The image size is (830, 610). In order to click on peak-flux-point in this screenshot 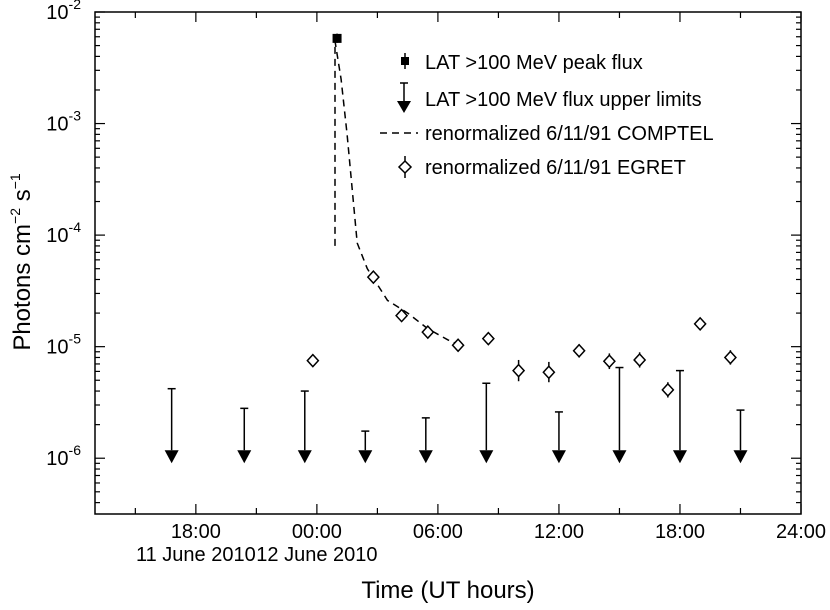, I will do `click(337, 38)`.